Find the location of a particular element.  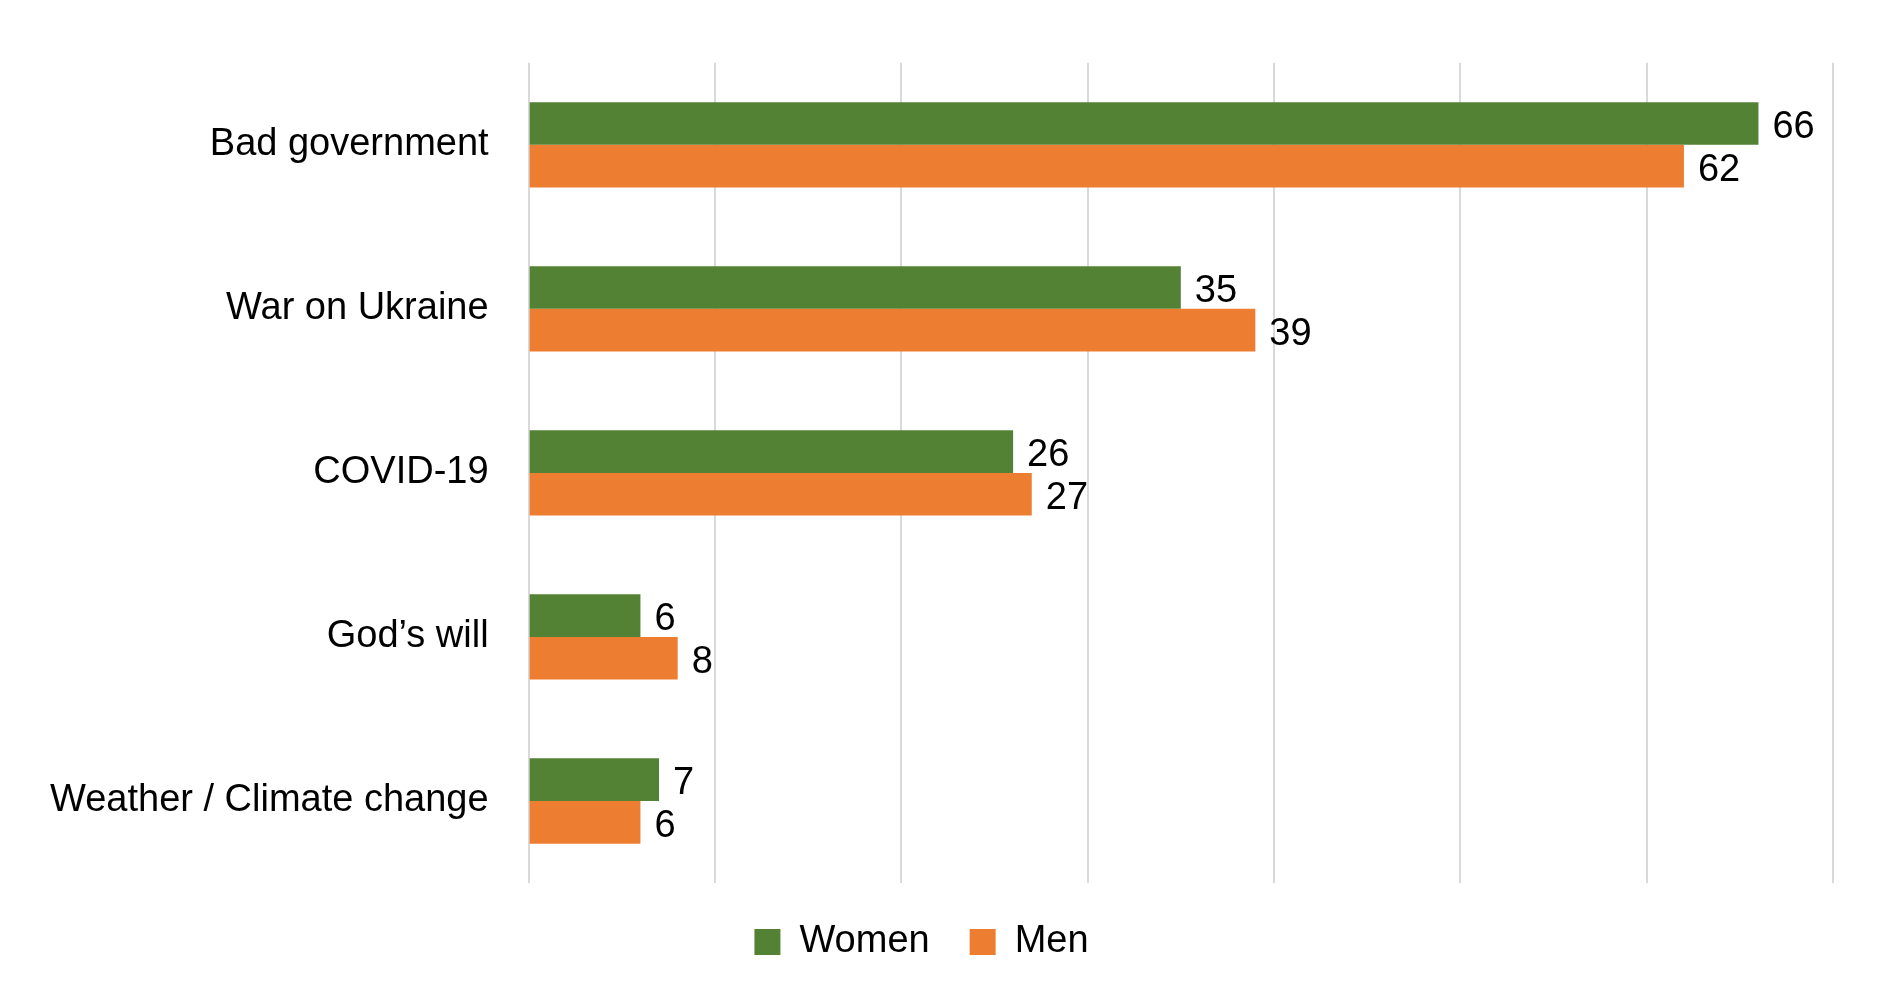

y-tick-label: Bad government is located at coordinates (349, 142).